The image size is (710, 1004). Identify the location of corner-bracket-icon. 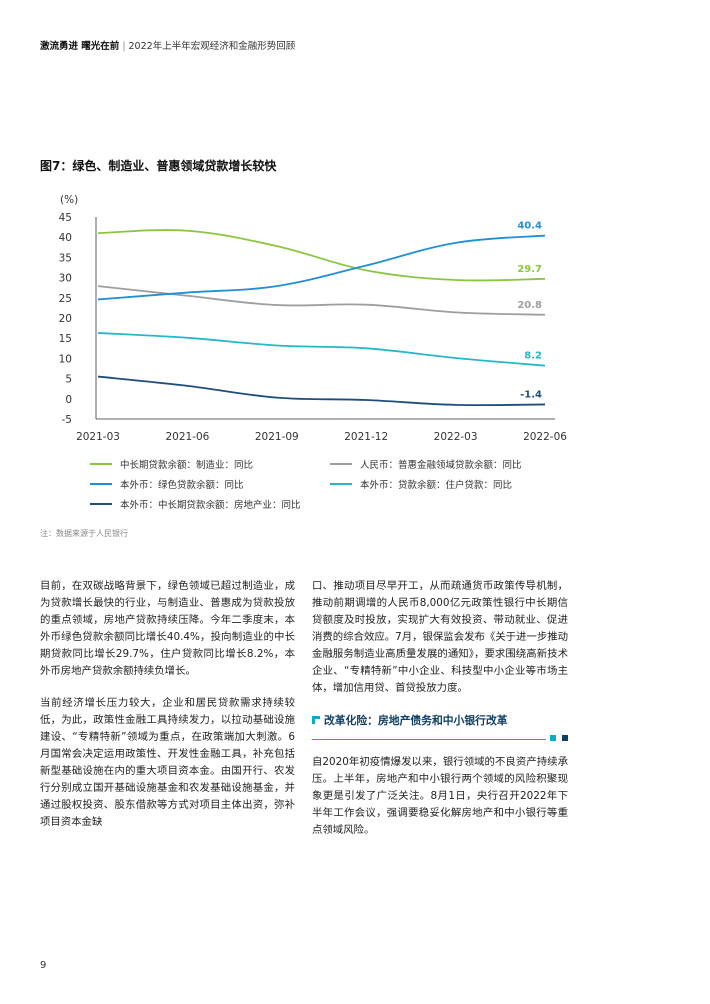
(316, 720).